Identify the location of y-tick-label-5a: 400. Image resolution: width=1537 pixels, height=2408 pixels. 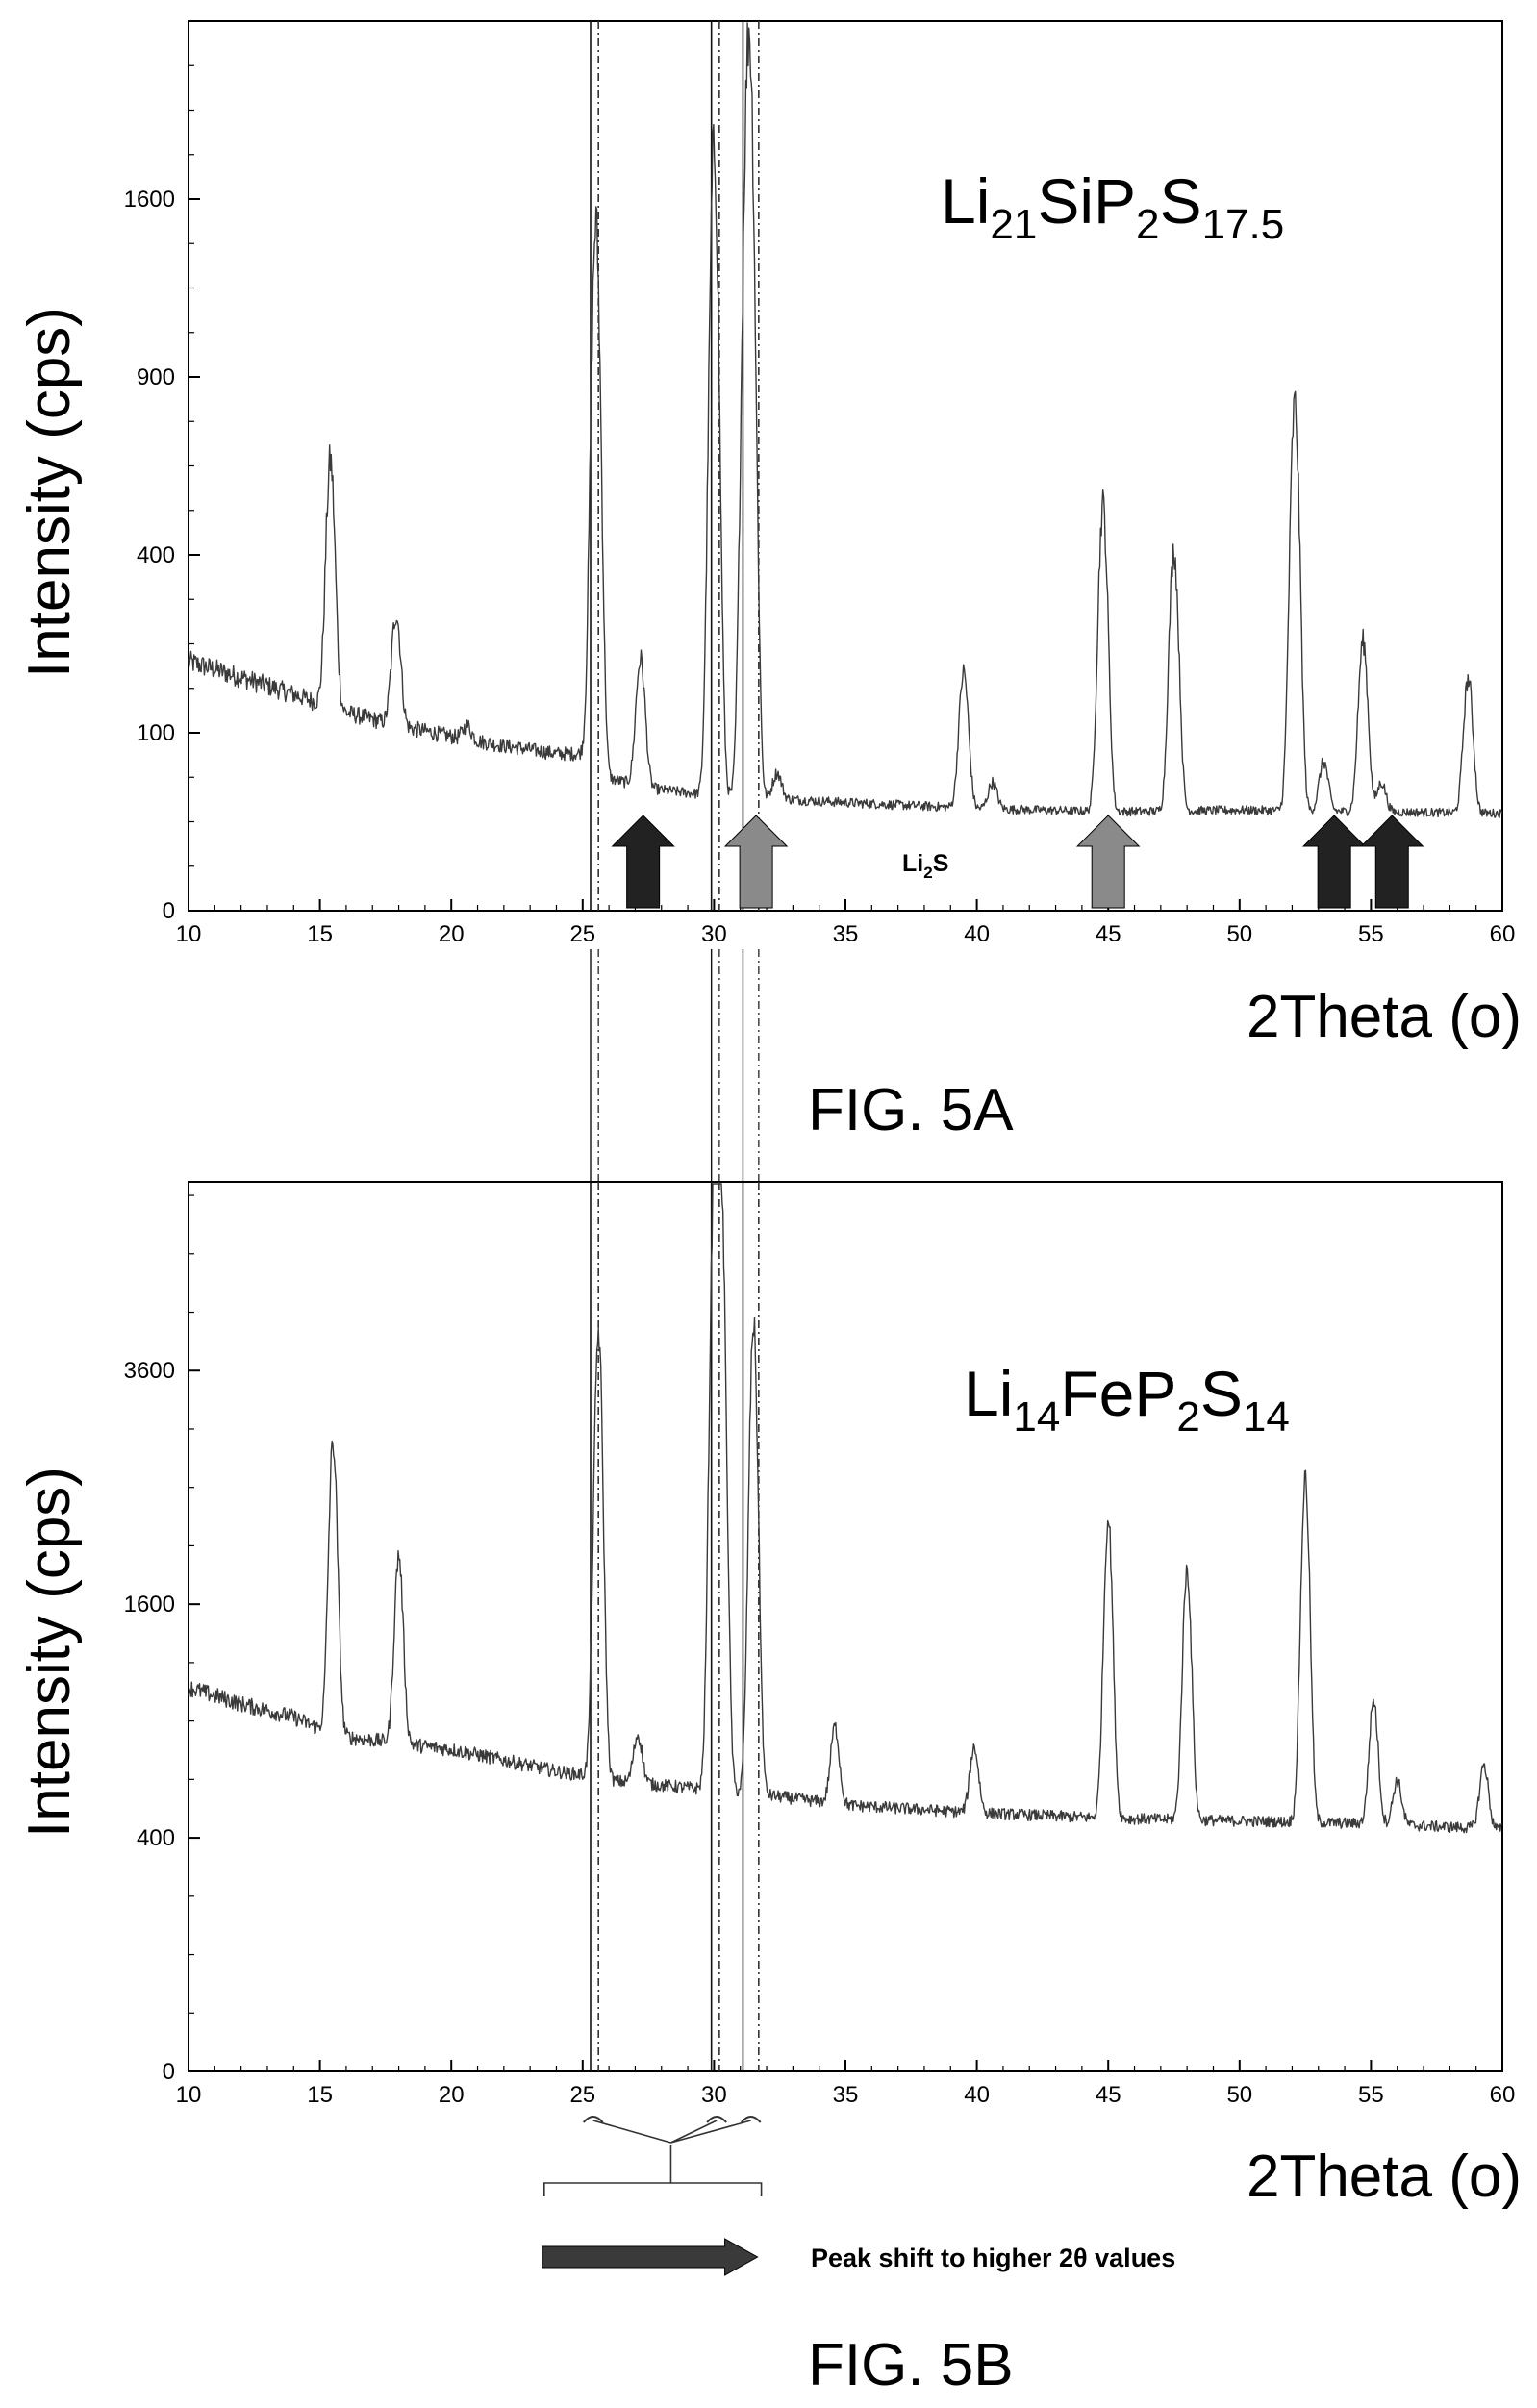
(156, 555).